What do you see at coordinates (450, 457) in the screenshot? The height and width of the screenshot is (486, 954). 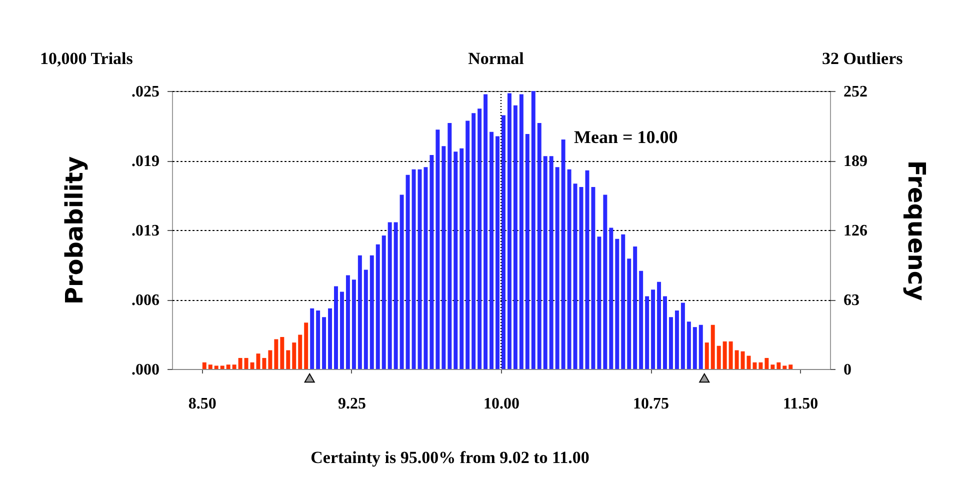 I see `text: Certainty is 95.00% from 9.02 to 11.00` at bounding box center [450, 457].